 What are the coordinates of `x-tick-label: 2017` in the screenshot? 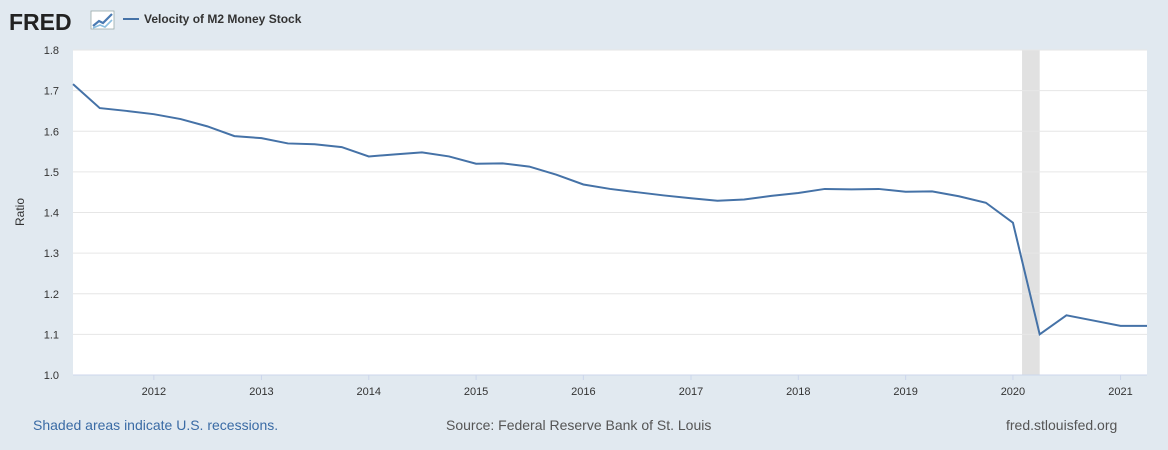 It's located at (691, 392).